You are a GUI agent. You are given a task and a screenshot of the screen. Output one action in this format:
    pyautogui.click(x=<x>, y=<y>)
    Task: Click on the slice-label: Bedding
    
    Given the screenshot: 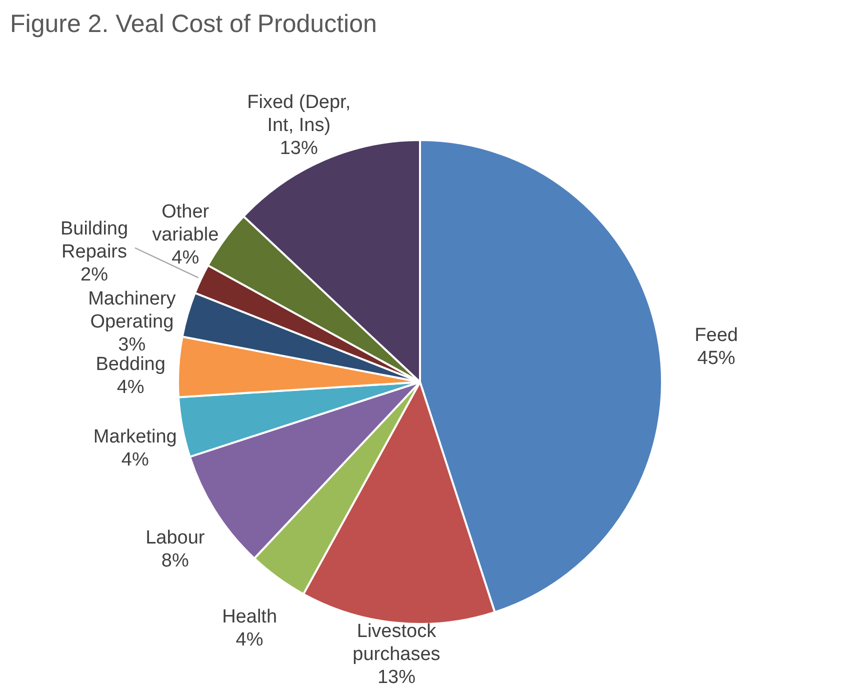 What is the action you would take?
    pyautogui.click(x=131, y=364)
    